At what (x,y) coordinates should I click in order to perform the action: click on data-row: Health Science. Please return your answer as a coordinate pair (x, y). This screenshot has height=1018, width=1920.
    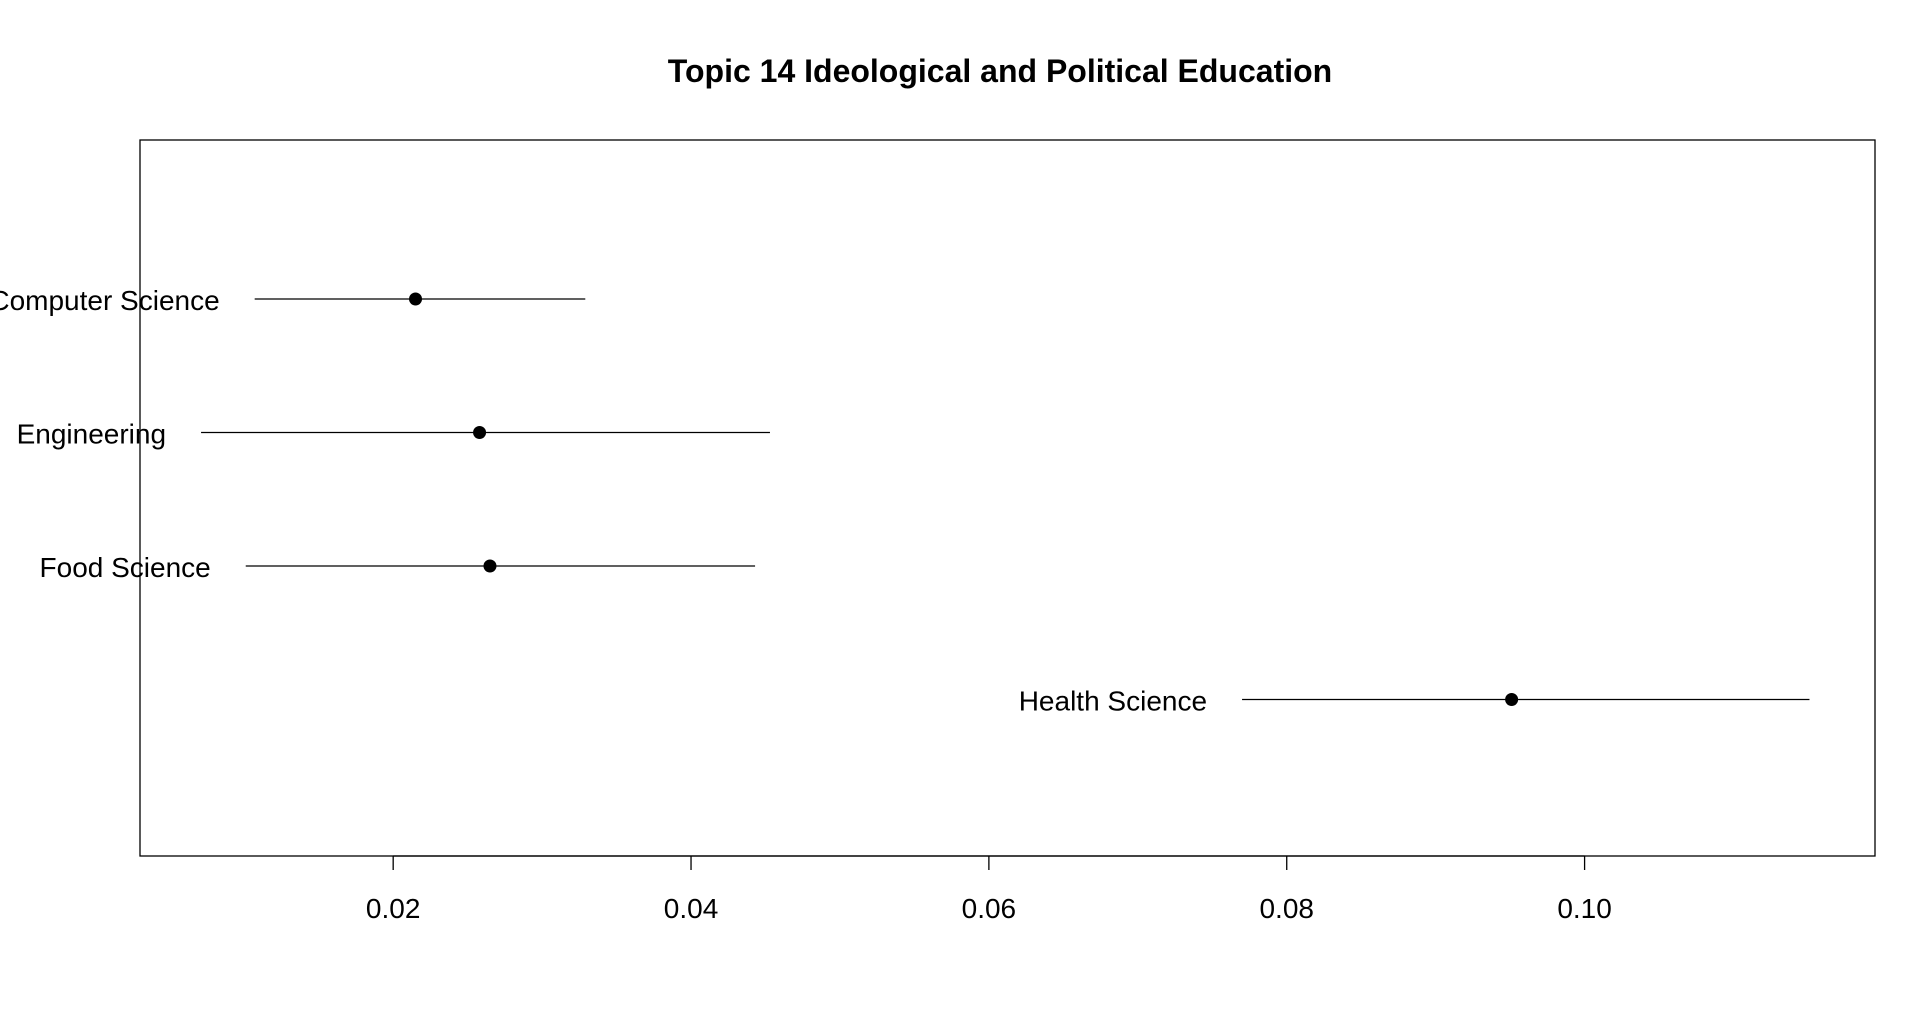
    Looking at the image, I should click on (1414, 701).